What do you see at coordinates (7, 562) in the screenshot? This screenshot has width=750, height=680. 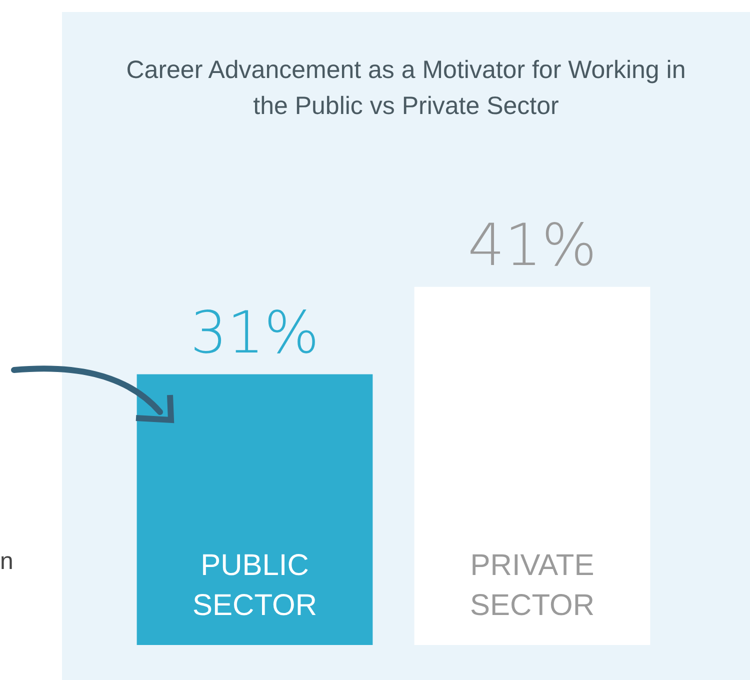 I see `text: n` at bounding box center [7, 562].